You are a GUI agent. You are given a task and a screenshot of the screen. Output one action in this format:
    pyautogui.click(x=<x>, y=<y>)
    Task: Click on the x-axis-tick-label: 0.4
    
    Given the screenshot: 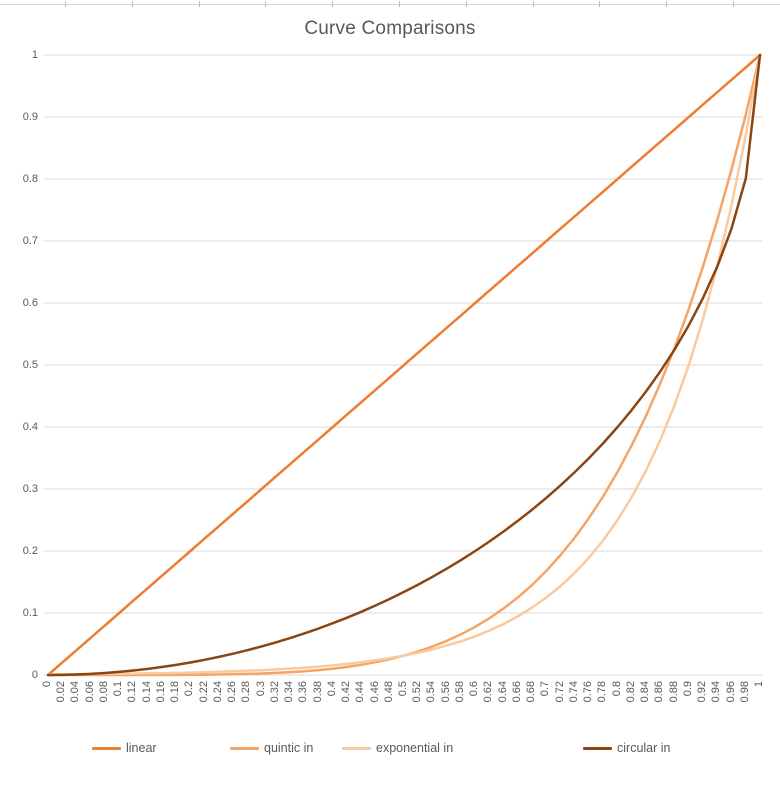 What is the action you would take?
    pyautogui.click(x=331, y=689)
    